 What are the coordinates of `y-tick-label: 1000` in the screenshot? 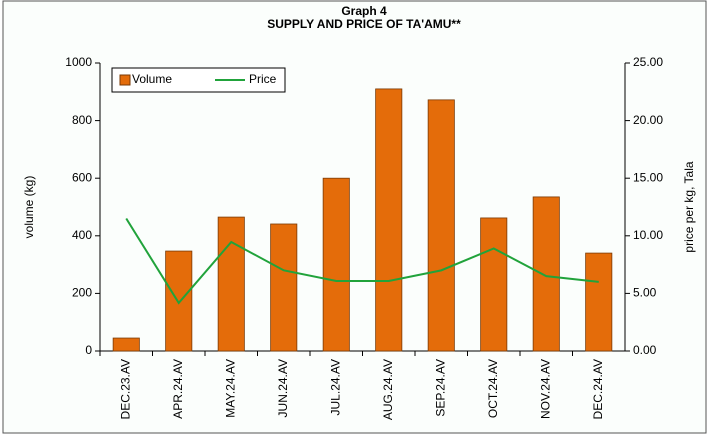 It's located at (78, 62).